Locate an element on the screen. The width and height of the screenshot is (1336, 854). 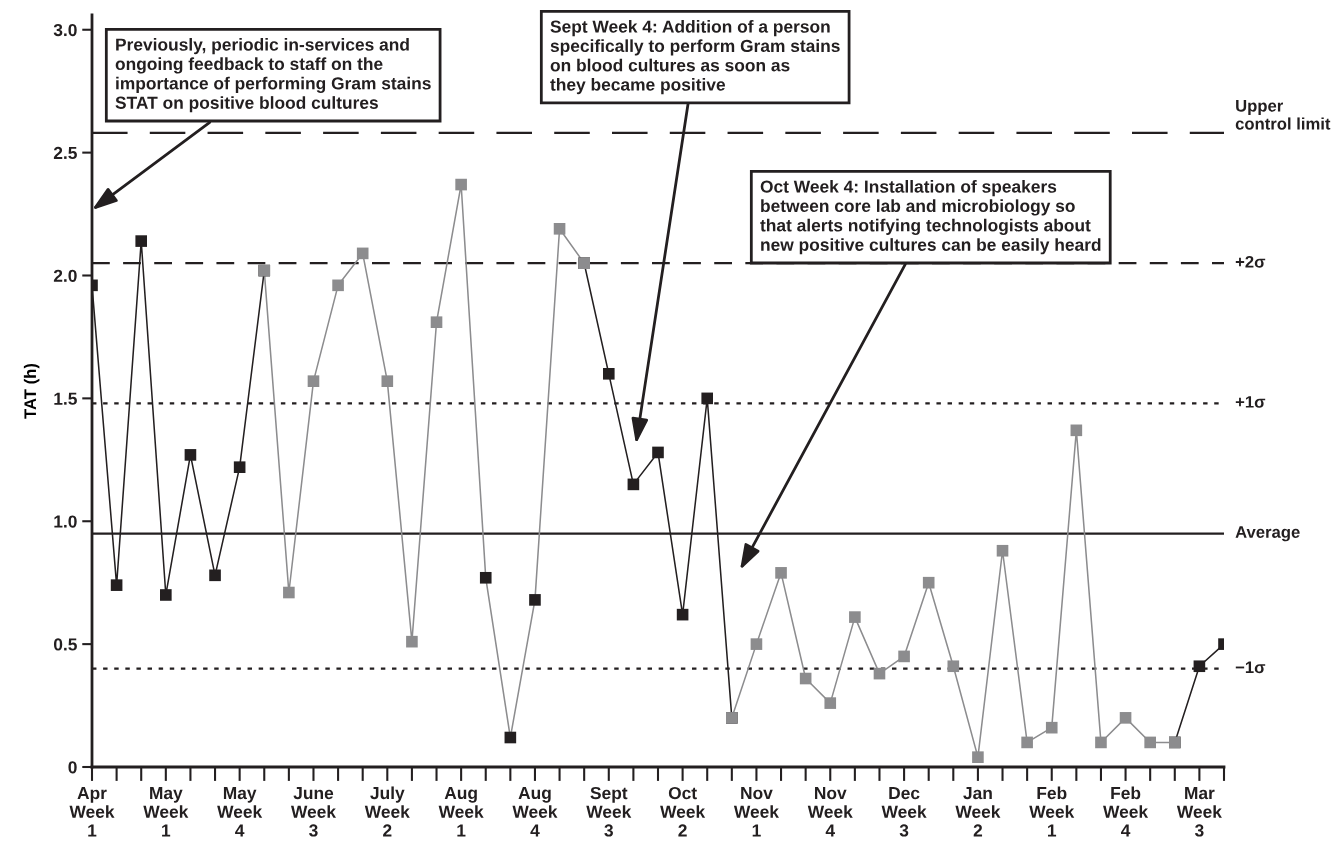
y-tick-label: 2.5 is located at coordinates (65, 153).